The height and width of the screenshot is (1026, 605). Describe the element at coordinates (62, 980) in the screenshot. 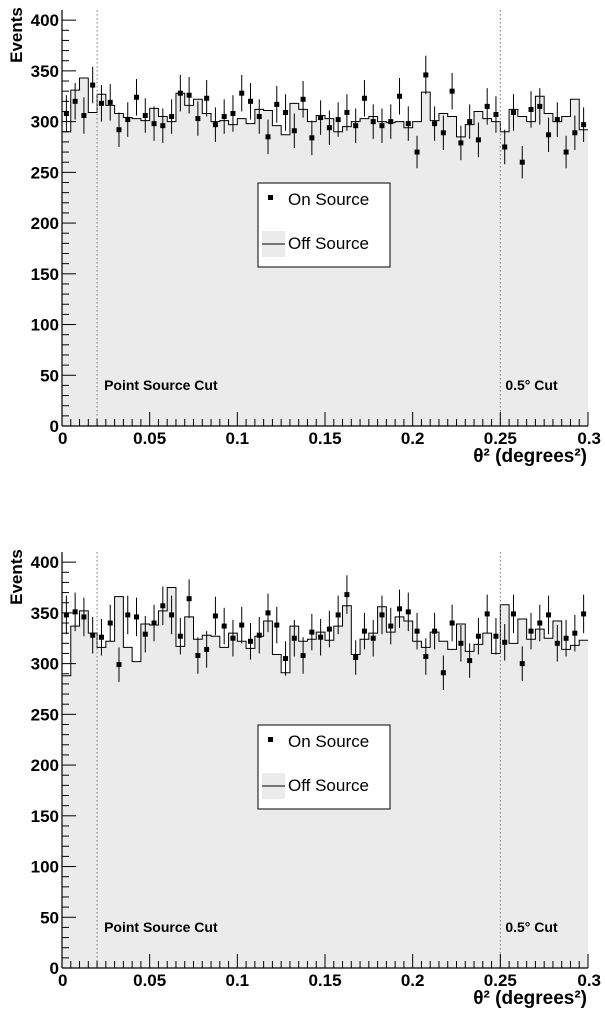

I see `x-tick-label: 0` at that location.